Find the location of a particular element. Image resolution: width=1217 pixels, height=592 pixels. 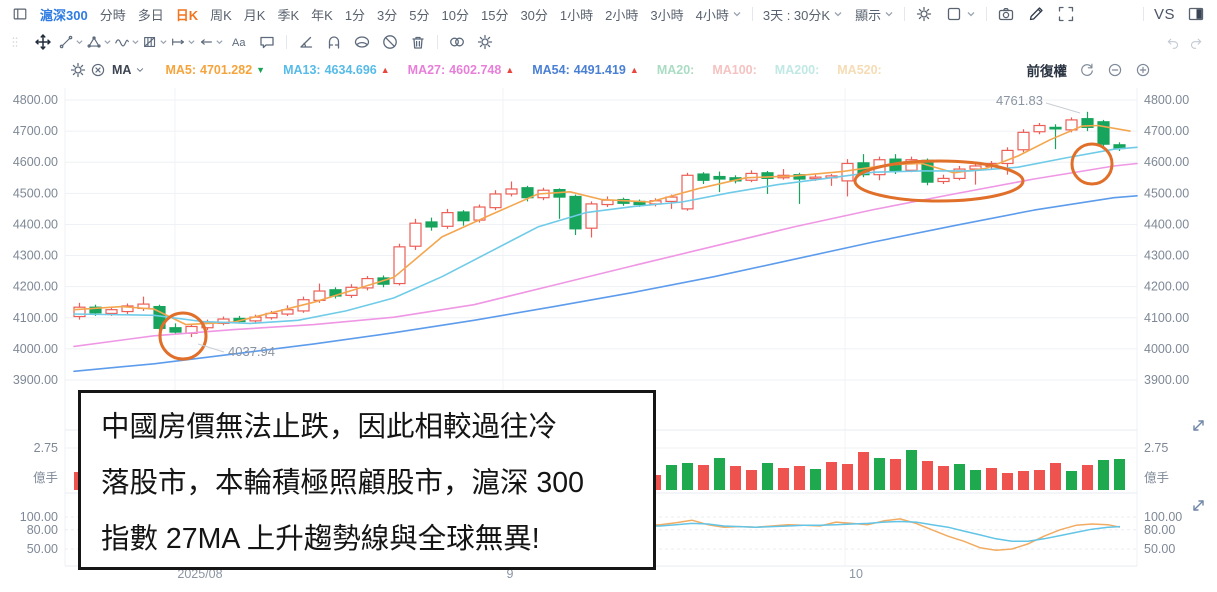

shape-tool-icon is located at coordinates (99, 42).